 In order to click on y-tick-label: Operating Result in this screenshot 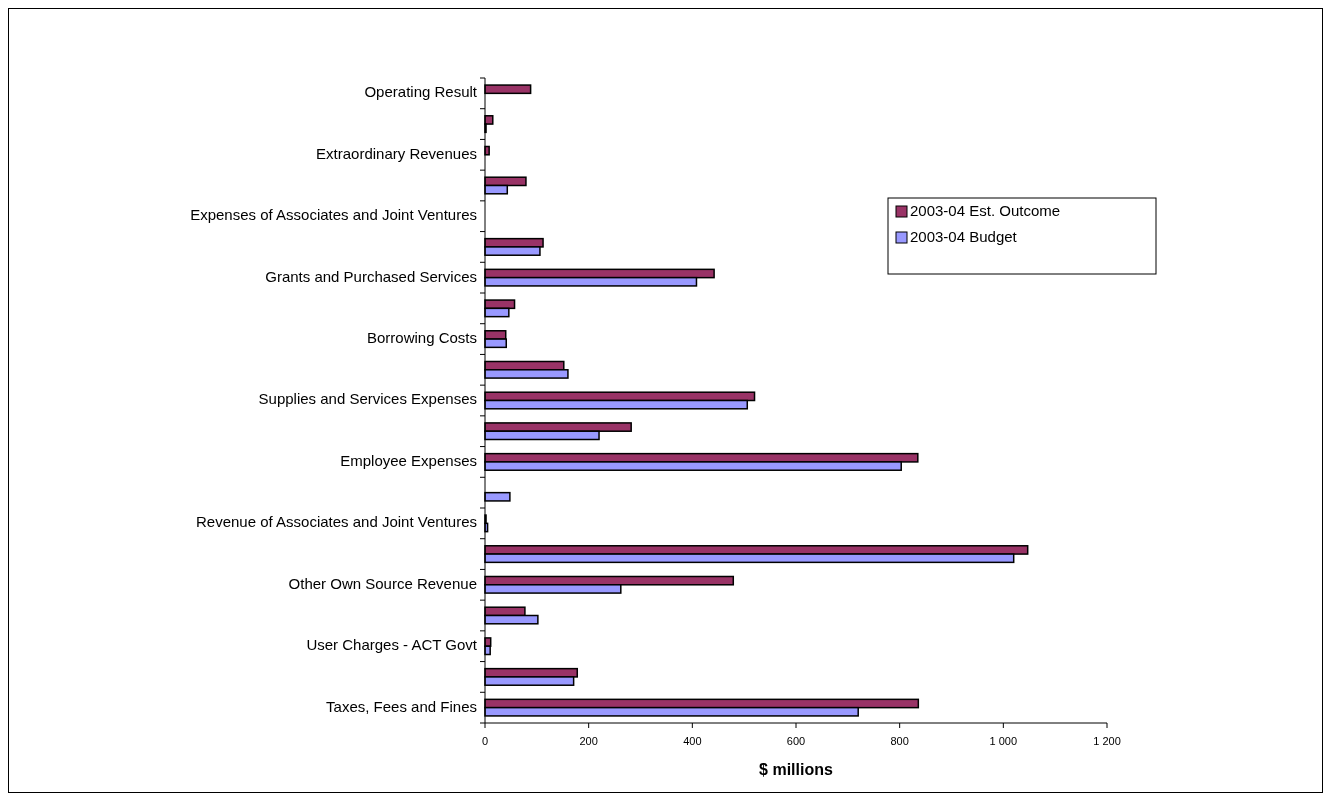, I will do `click(421, 92)`.